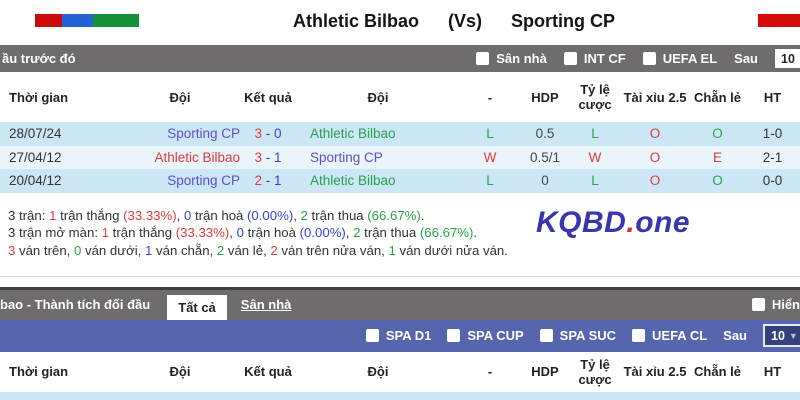  I want to click on filter-uefa-cl: UEFA CL, so click(669, 335).